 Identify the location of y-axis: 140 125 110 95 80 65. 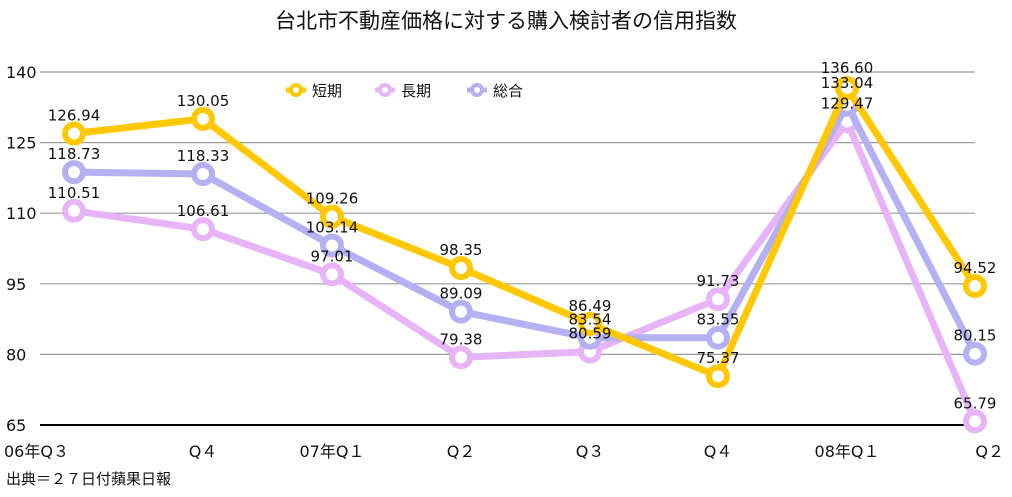
(21, 249).